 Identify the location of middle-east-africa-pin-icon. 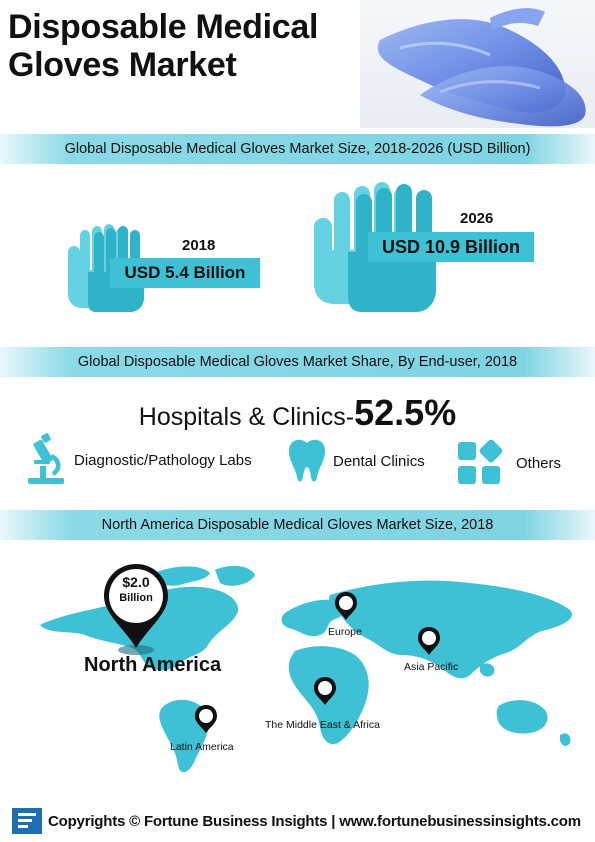
(325, 691).